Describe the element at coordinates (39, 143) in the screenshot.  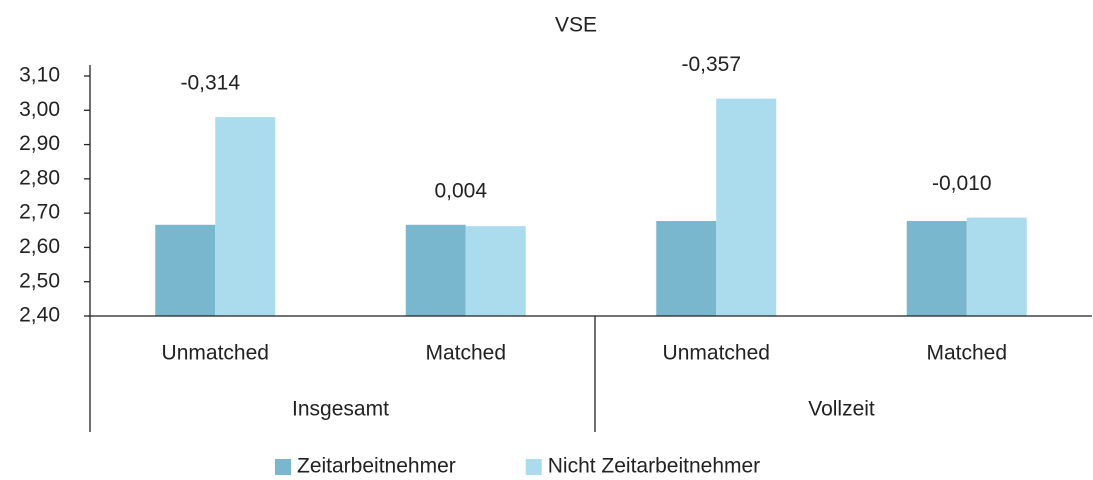
I see `y-tick-label: 2,90` at that location.